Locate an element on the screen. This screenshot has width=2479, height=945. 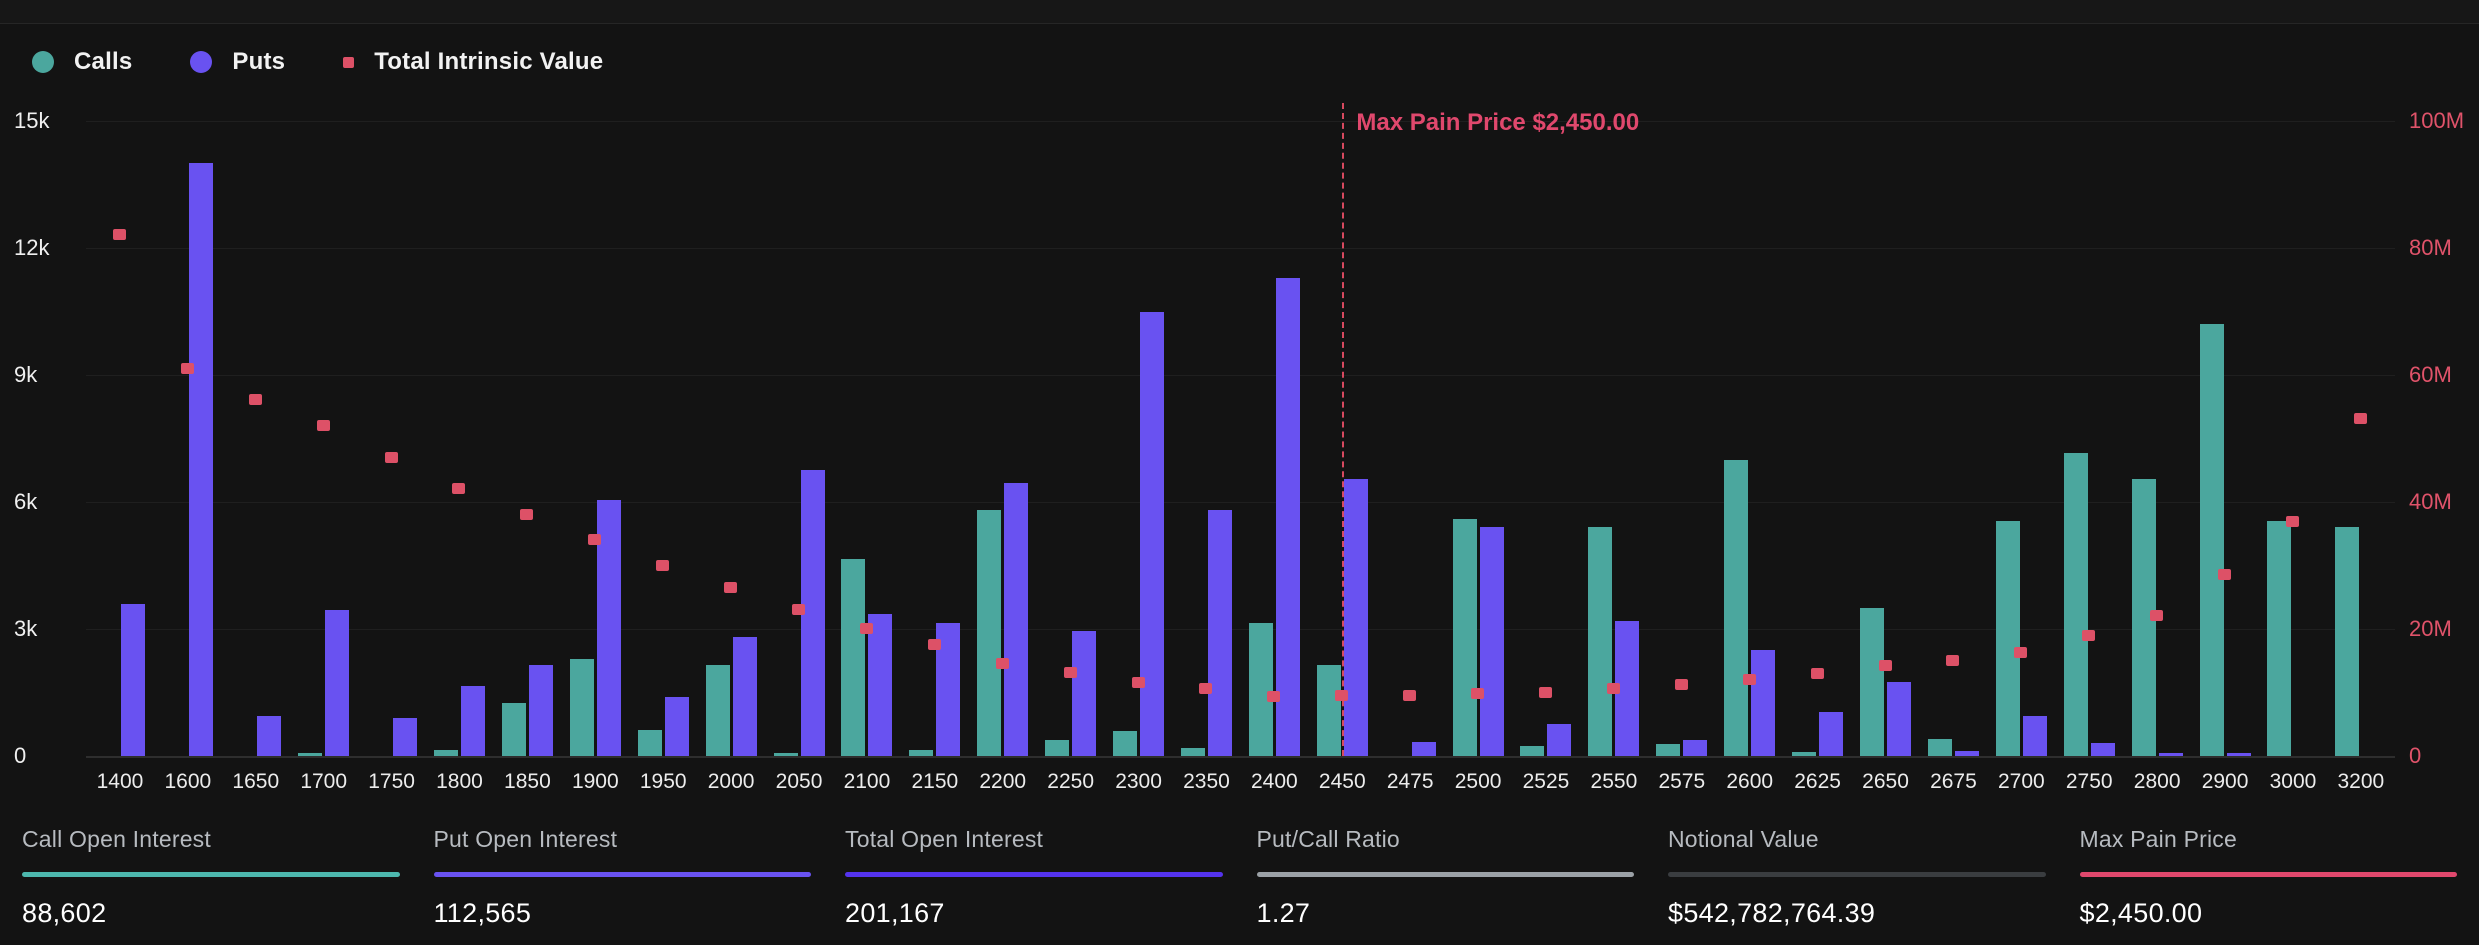
max-pain-line is located at coordinates (1343, 429).